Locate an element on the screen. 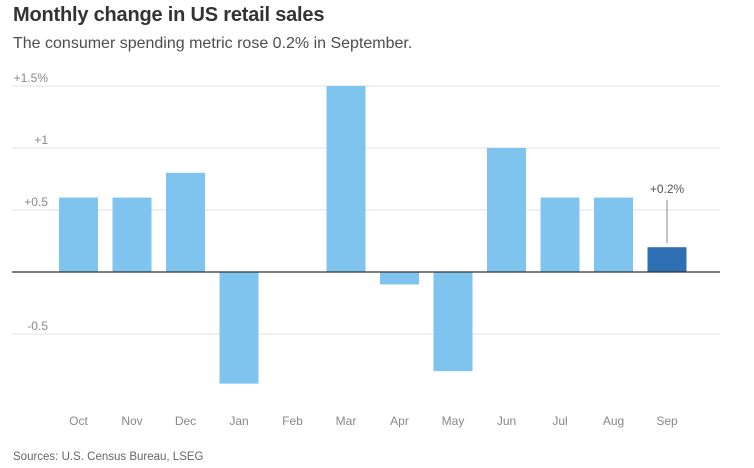 The height and width of the screenshot is (468, 754). bar-nov is located at coordinates (132, 234).